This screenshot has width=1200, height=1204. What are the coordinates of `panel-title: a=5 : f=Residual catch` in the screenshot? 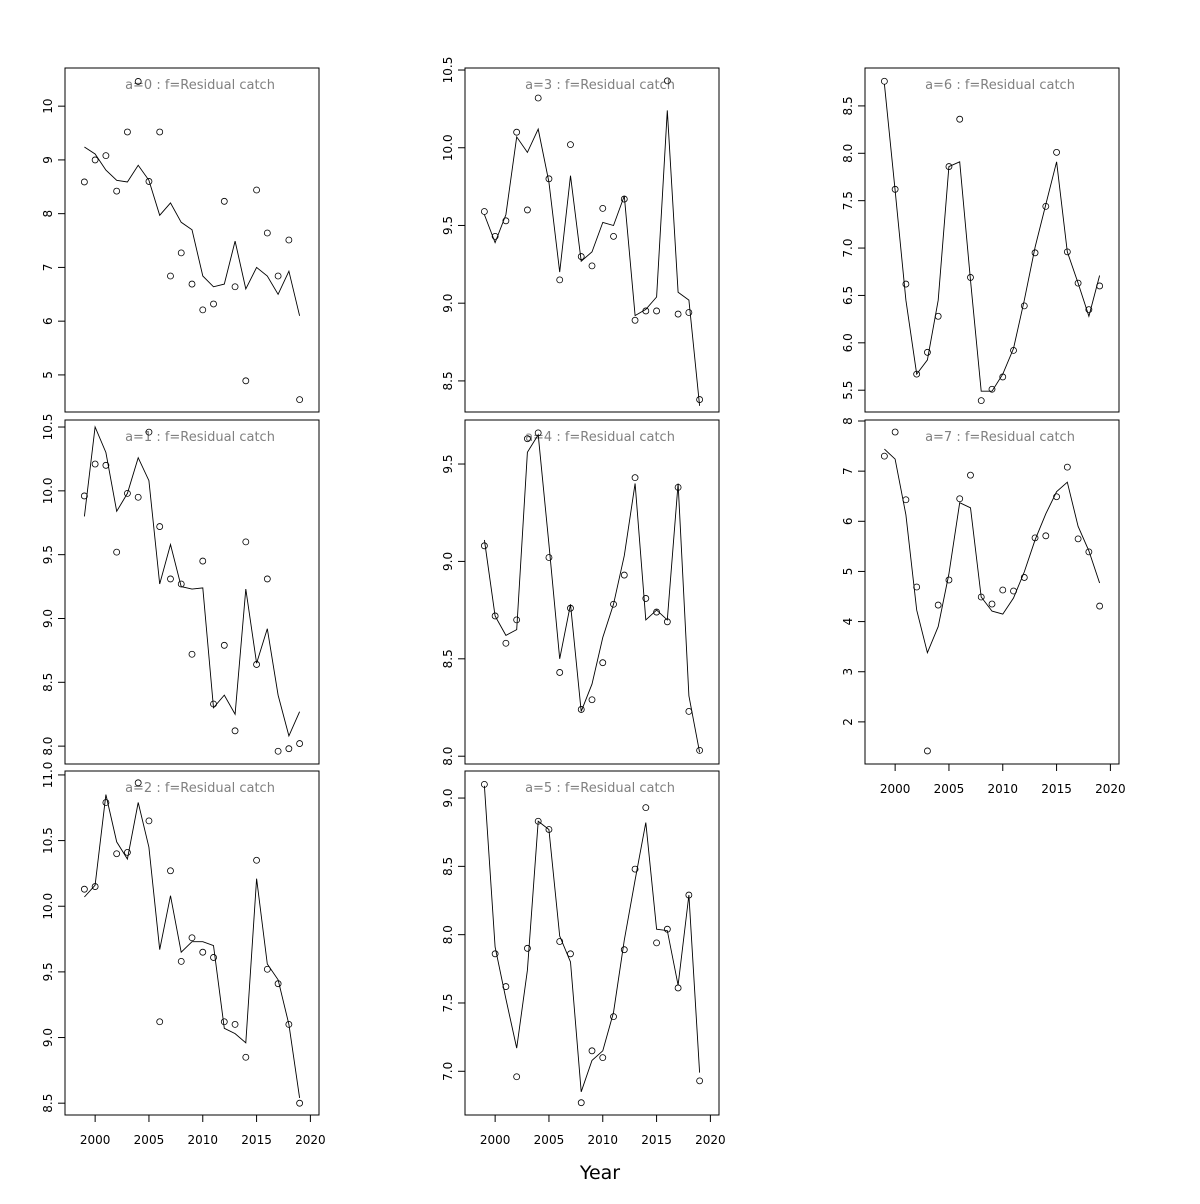 It's located at (600, 788).